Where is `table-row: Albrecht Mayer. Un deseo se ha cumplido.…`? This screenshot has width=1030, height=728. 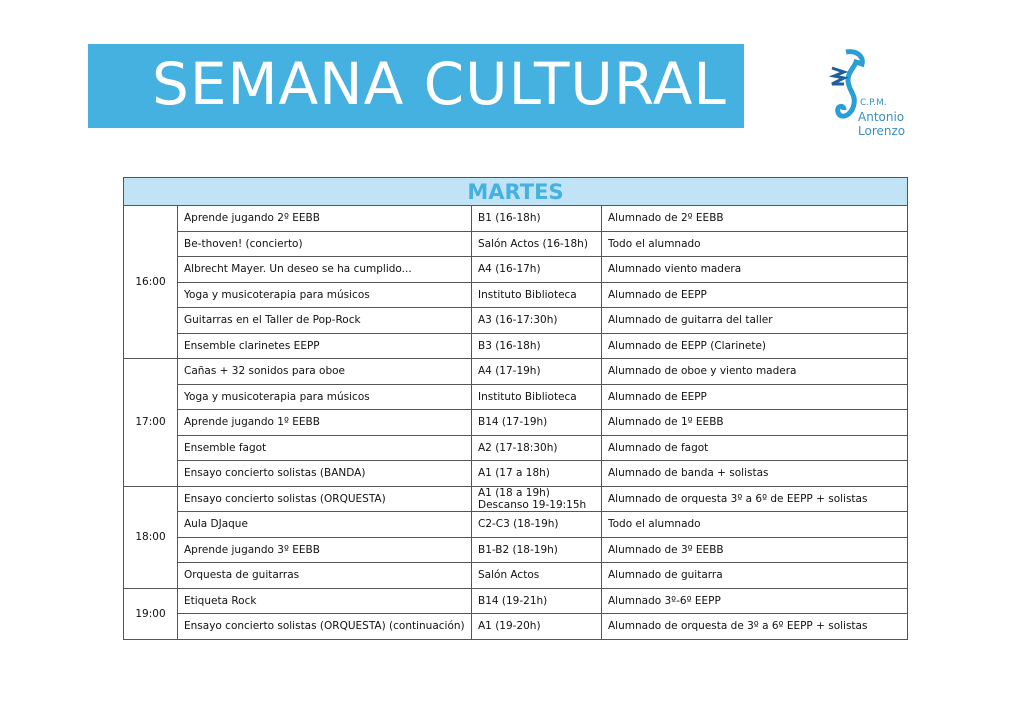
table-row: Albrecht Mayer. Un deseo se ha cumplido.… is located at coordinates (516, 269).